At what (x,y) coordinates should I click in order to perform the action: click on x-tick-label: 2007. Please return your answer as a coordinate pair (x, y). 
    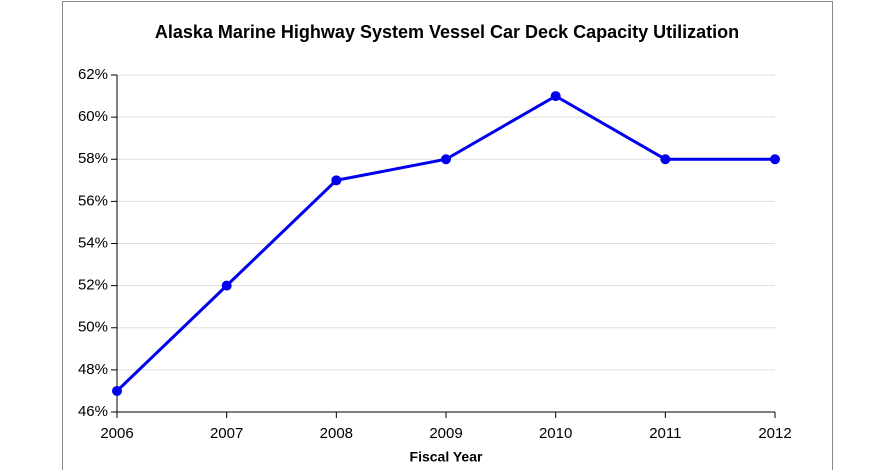
    Looking at the image, I should click on (226, 433).